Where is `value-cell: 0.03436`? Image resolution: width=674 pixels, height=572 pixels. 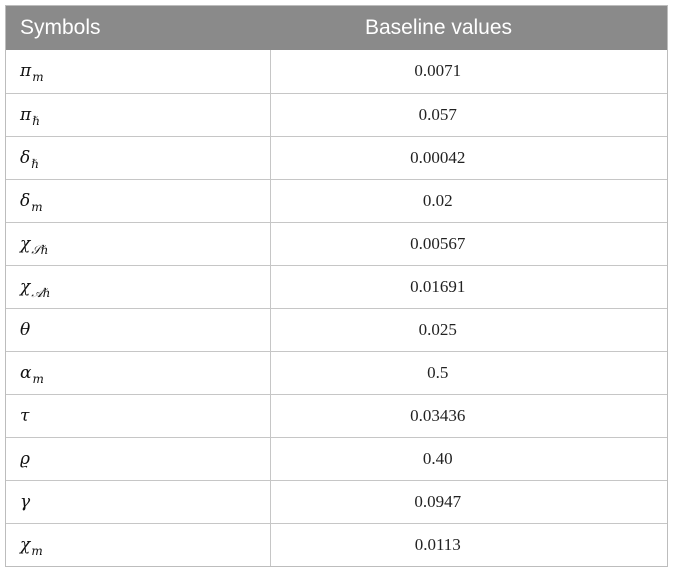 value-cell: 0.03436 is located at coordinates (468, 415).